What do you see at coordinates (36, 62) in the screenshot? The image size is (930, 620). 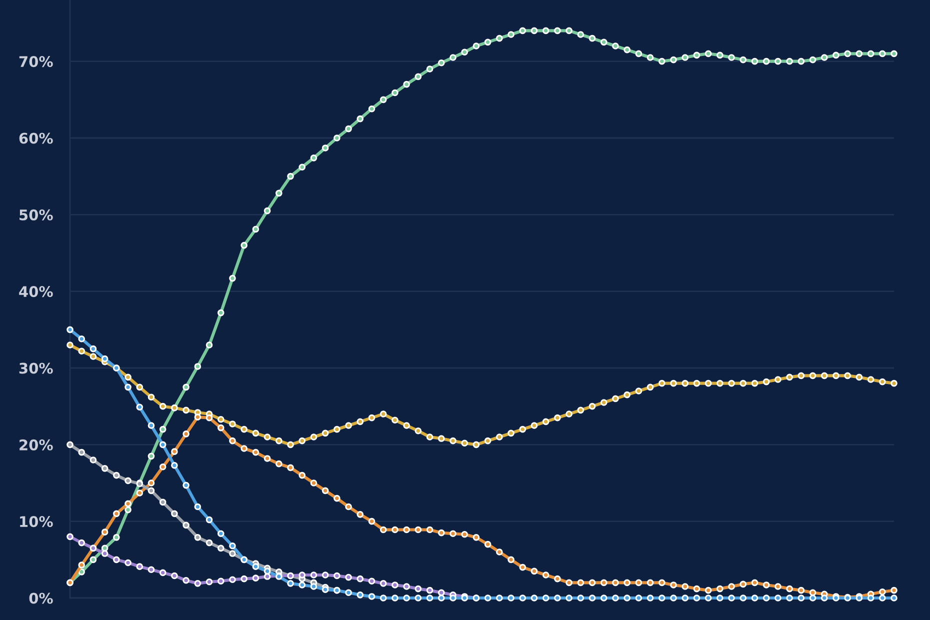 I see `y-tick-label: 70%` at bounding box center [36, 62].